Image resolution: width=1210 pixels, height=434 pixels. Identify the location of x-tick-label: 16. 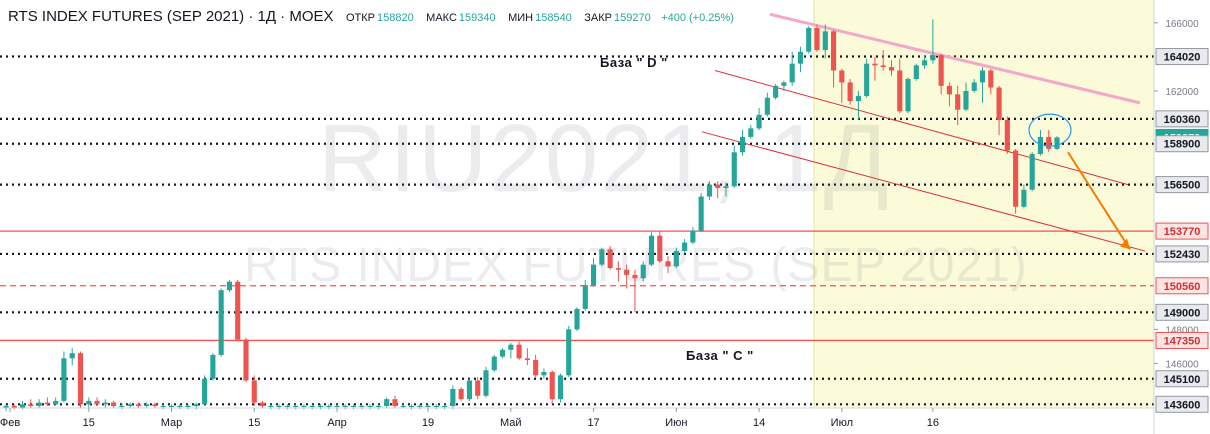
(933, 423).